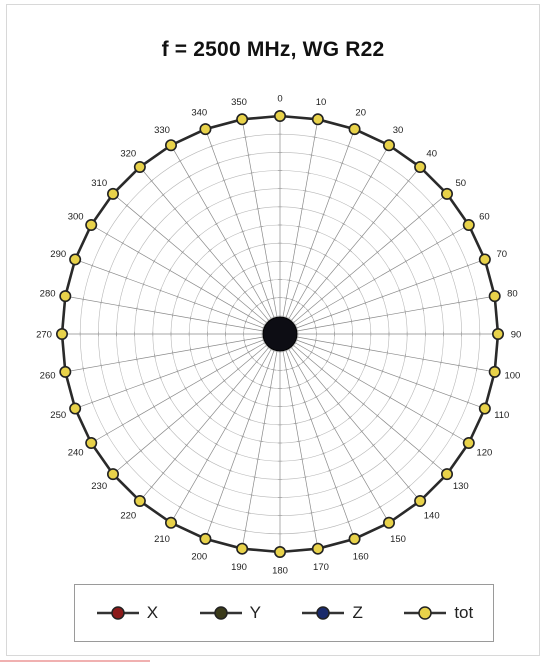 The width and height of the screenshot is (546, 664). I want to click on angle-tick-label: 160, so click(361, 556).